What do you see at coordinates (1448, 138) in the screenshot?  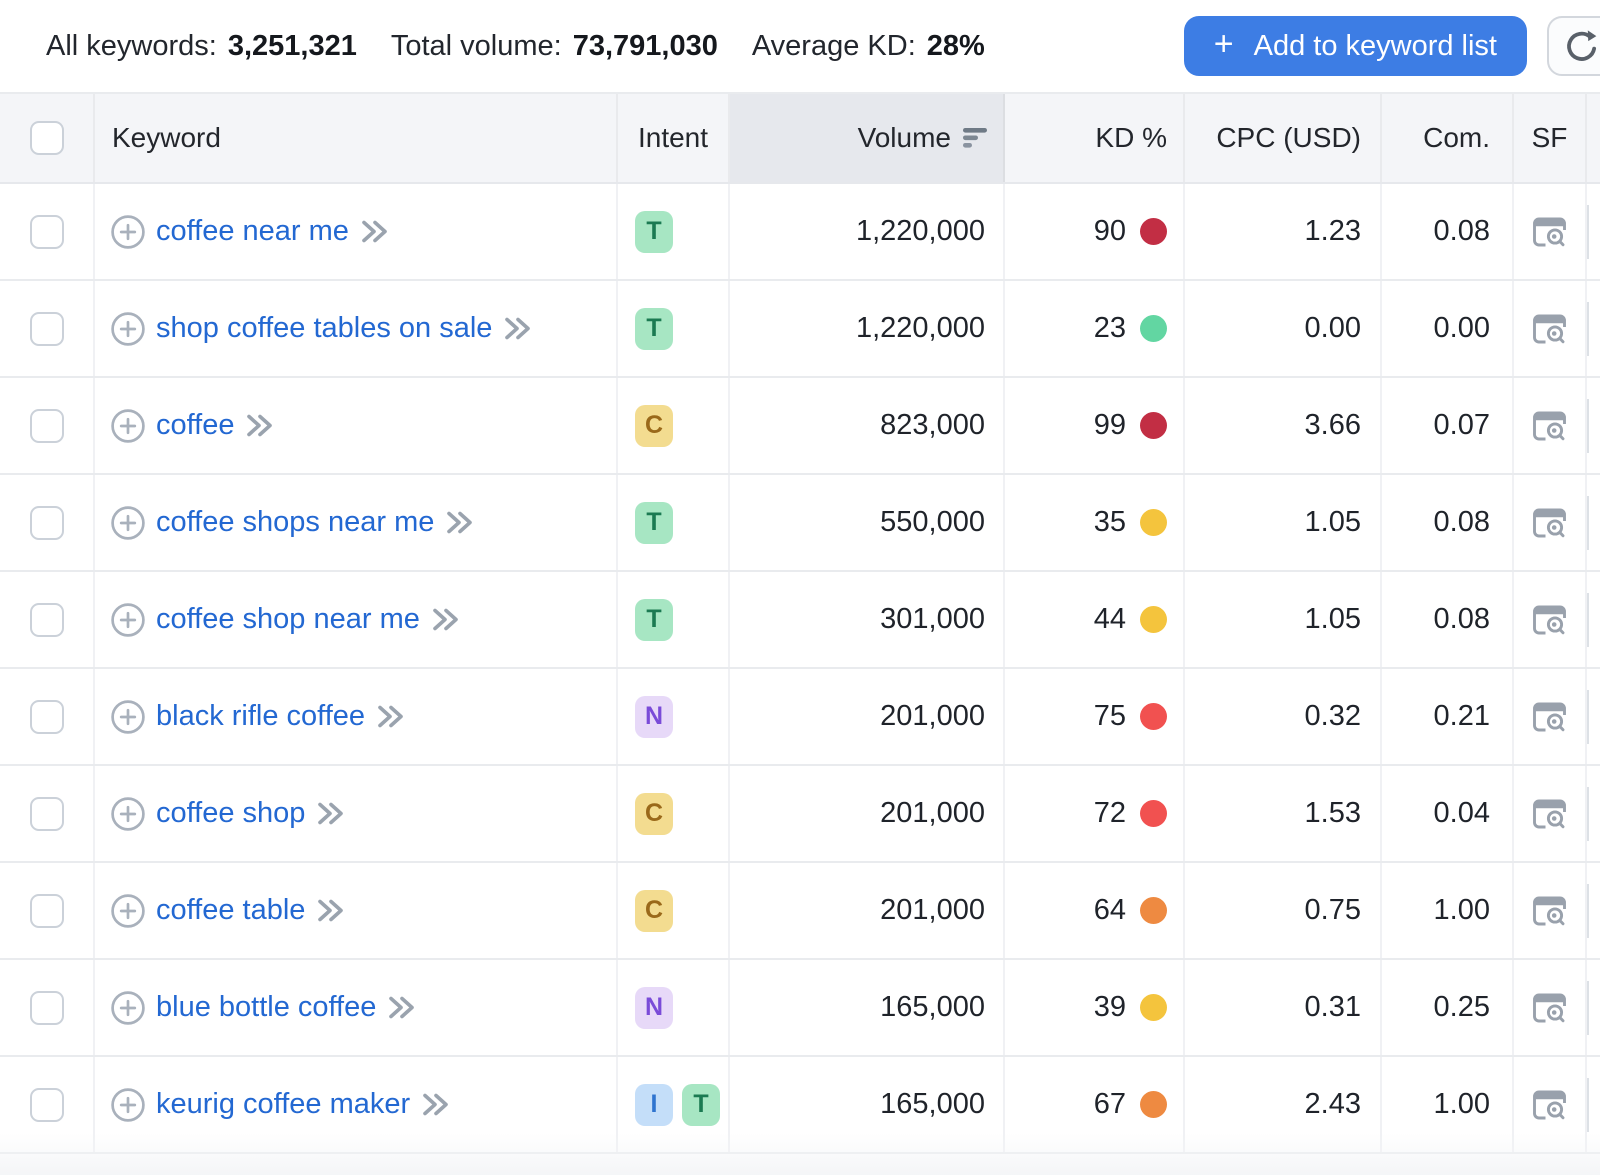 I see `column-header-com: Com.` at bounding box center [1448, 138].